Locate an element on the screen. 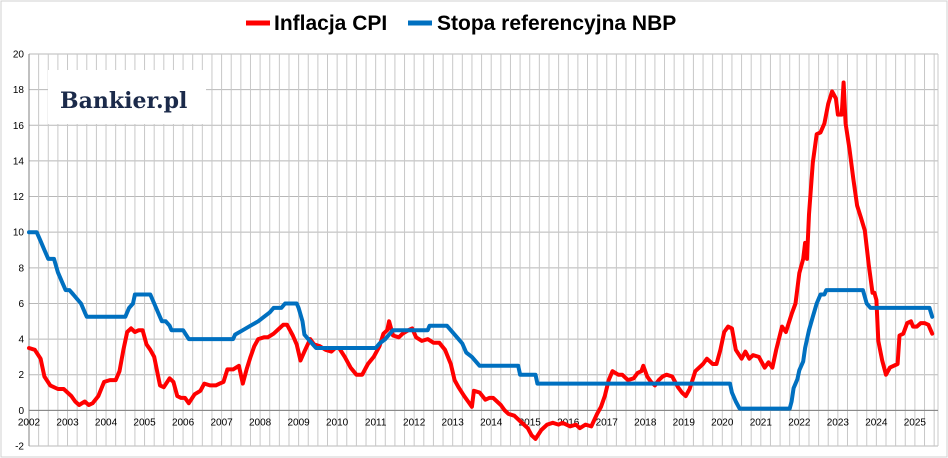  x-tick-label: 2004 is located at coordinates (106, 422).